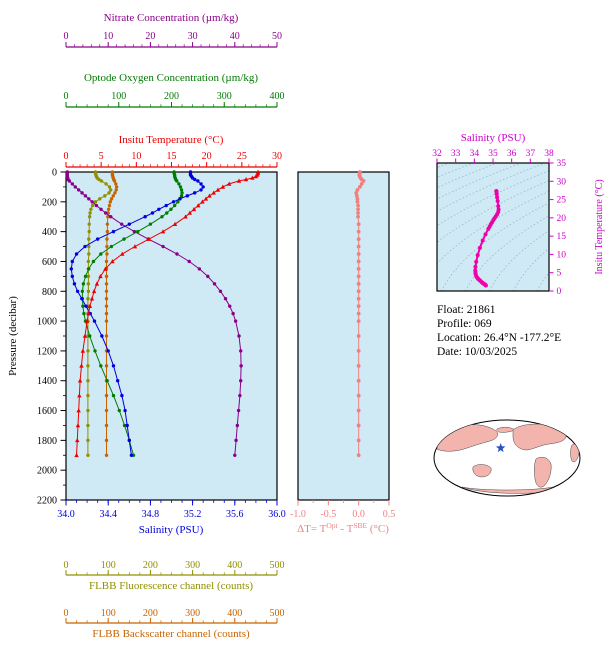 This screenshot has width=609, height=663. Describe the element at coordinates (500, 448) in the screenshot. I see `float-position-star` at that location.